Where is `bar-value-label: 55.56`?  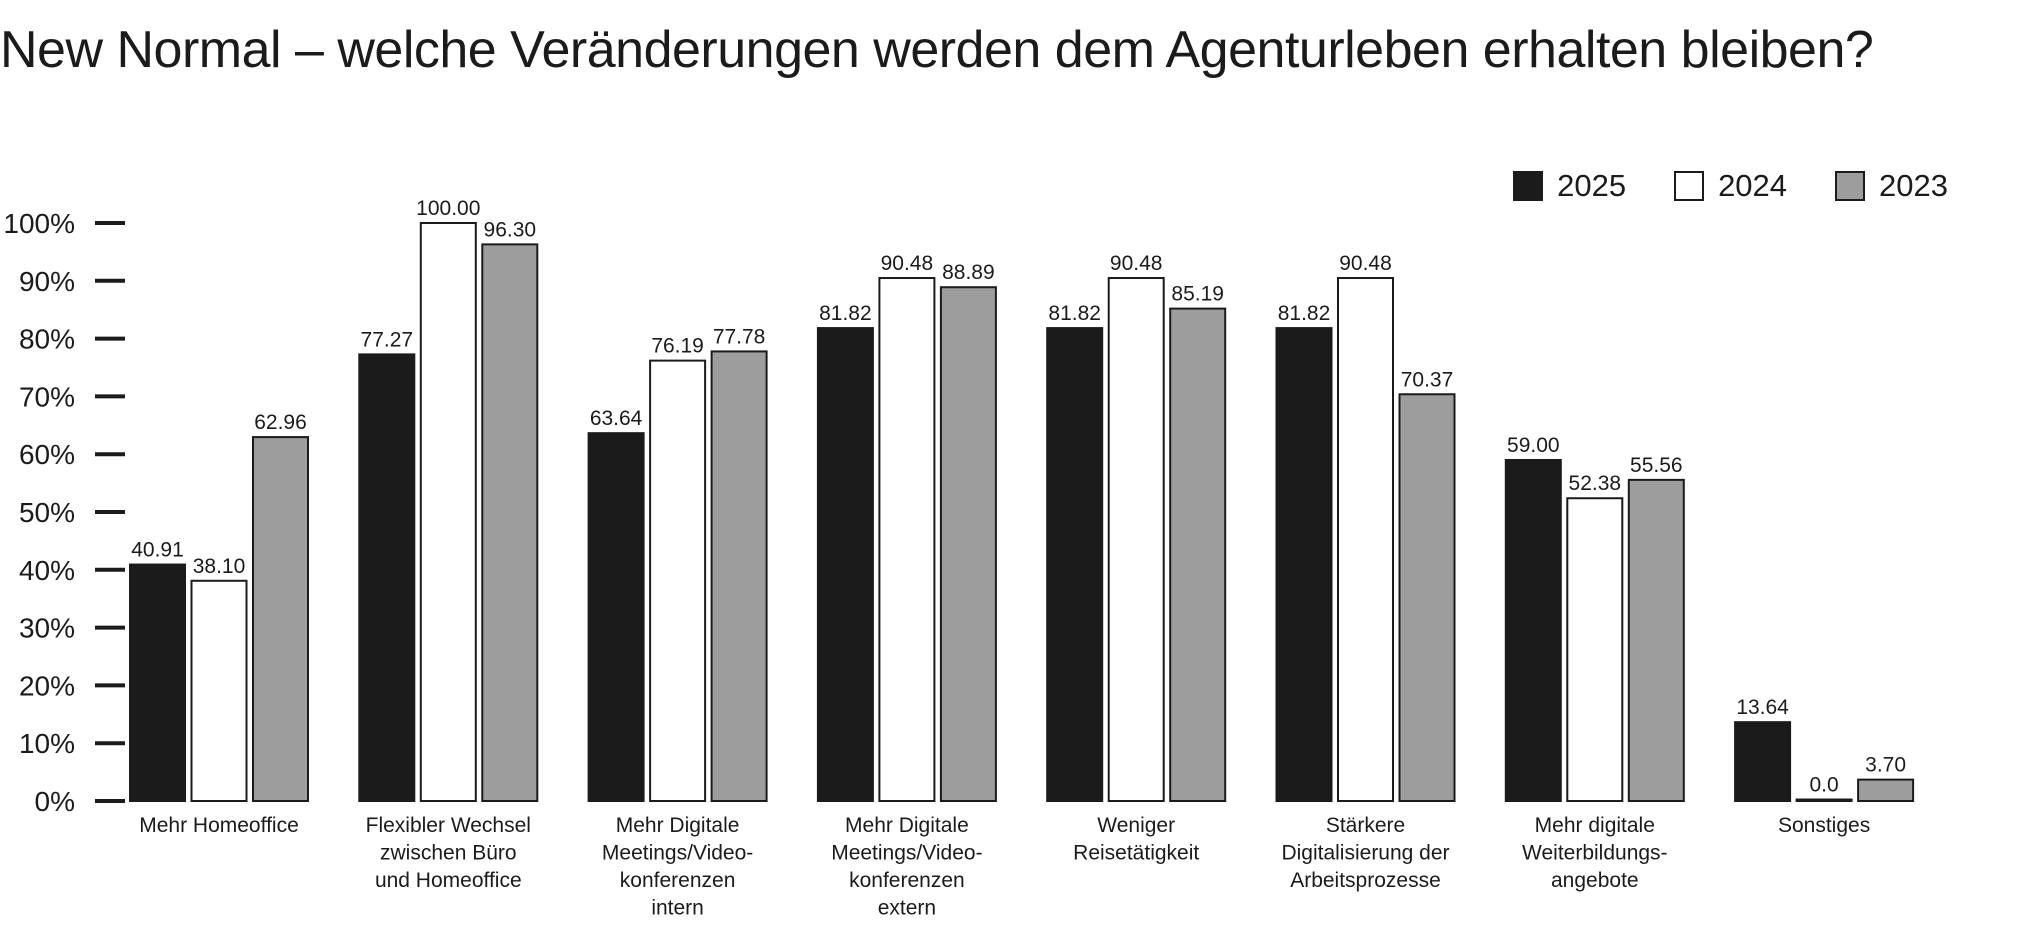
bar-value-label: 55.56 is located at coordinates (1656, 465).